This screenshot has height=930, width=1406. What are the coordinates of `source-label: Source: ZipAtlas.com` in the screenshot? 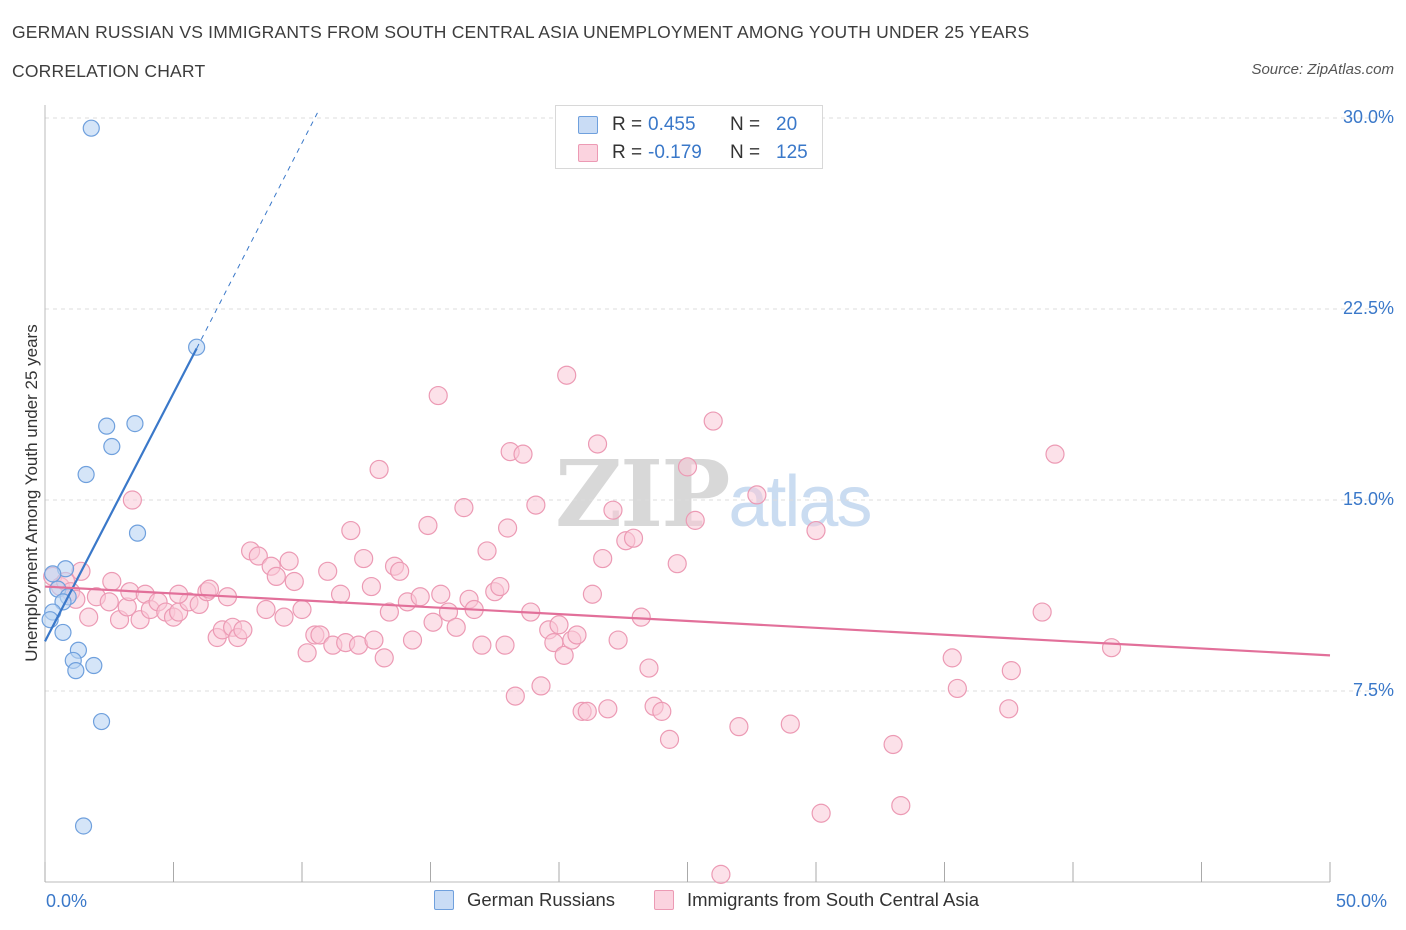 It's located at (1322, 69).